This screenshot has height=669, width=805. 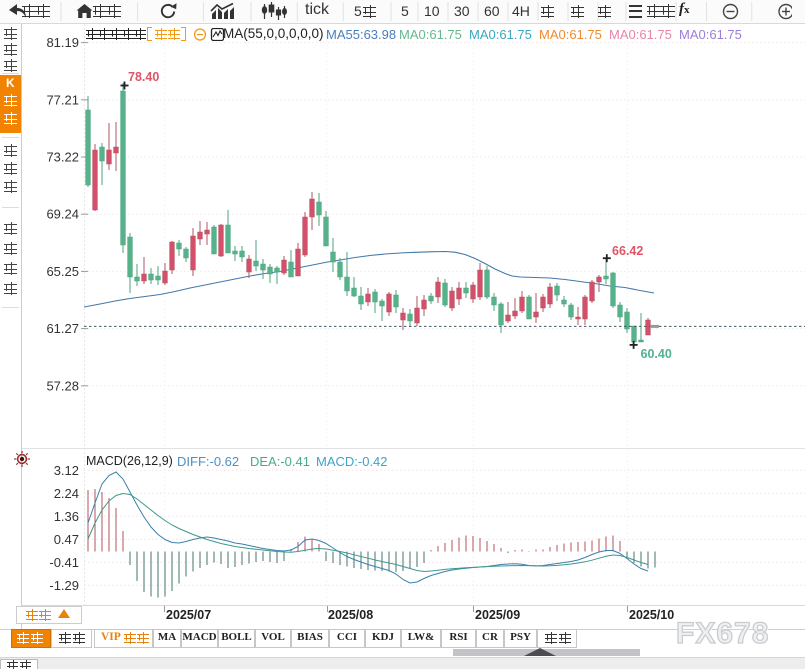 What do you see at coordinates (143, 77) in the screenshot?
I see `svg-text: 78.40` at bounding box center [143, 77].